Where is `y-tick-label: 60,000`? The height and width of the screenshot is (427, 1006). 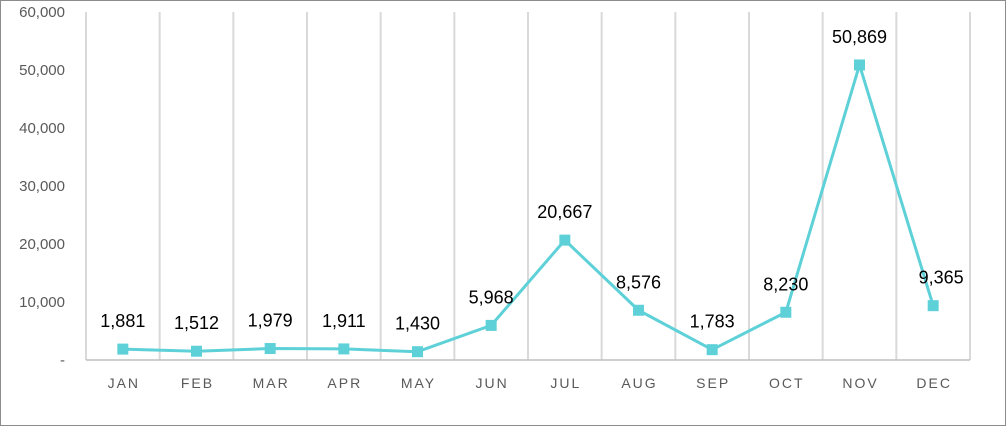 y-tick-label: 60,000 is located at coordinates (42, 12).